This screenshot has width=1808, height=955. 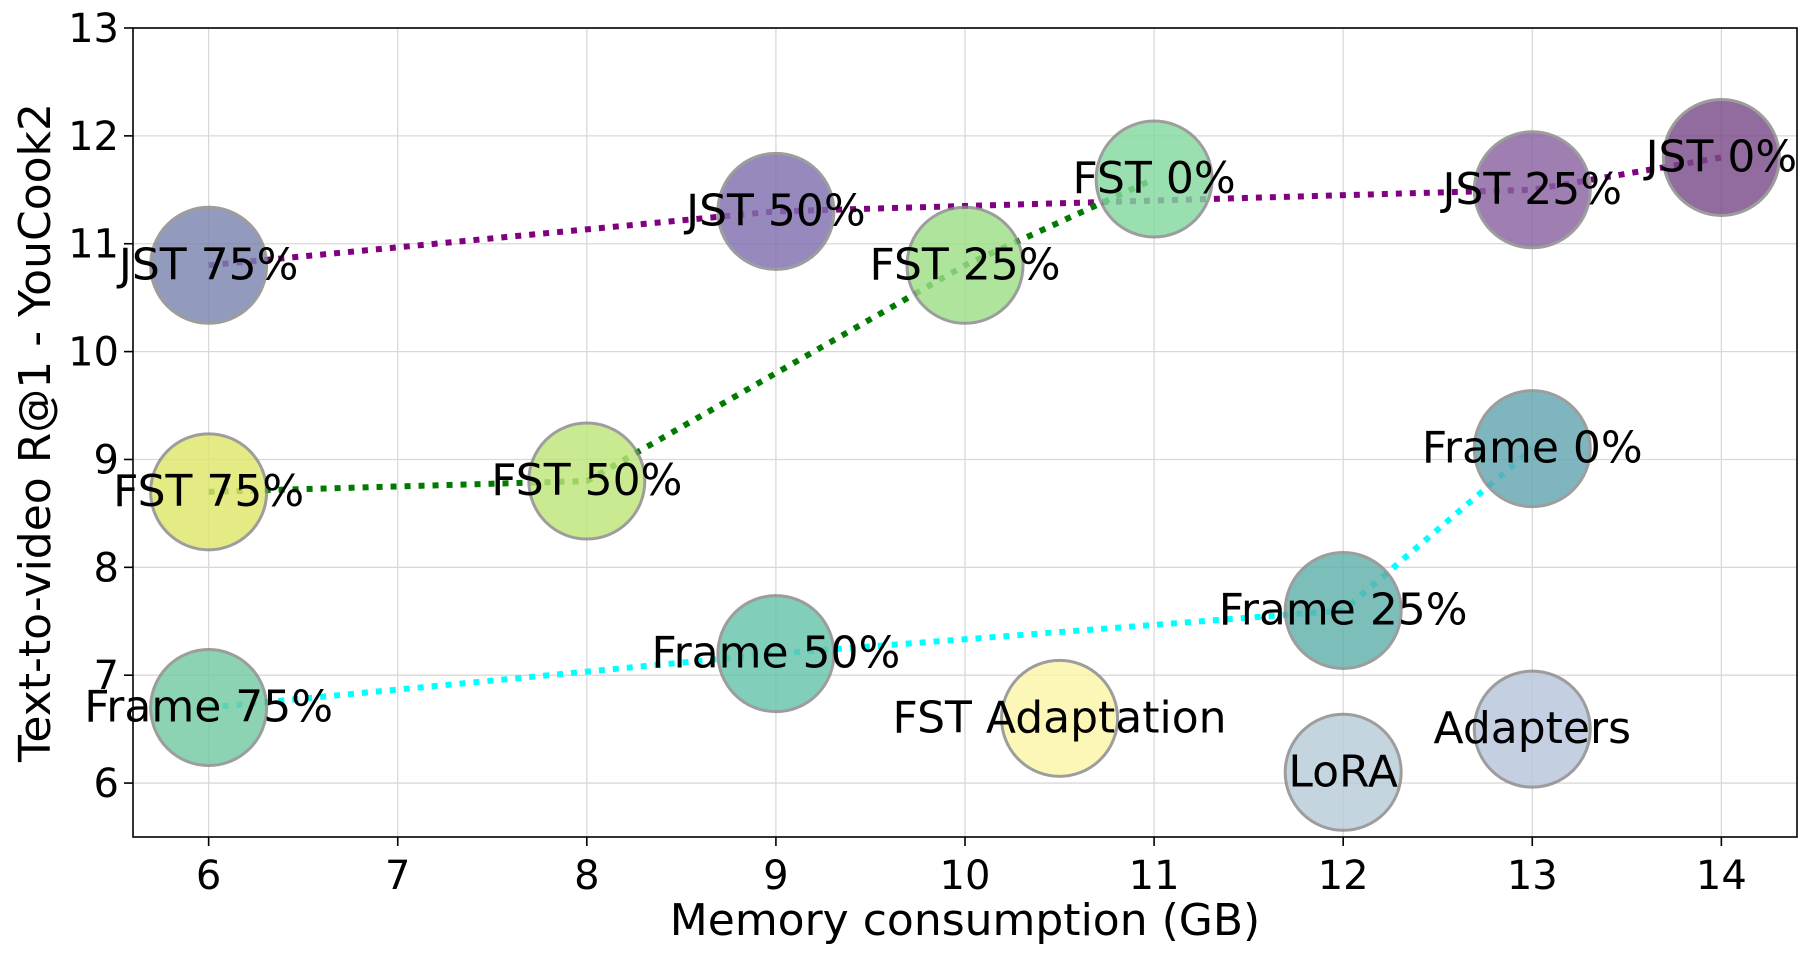 I want to click on x-tick-label: 10, so click(x=965, y=876).